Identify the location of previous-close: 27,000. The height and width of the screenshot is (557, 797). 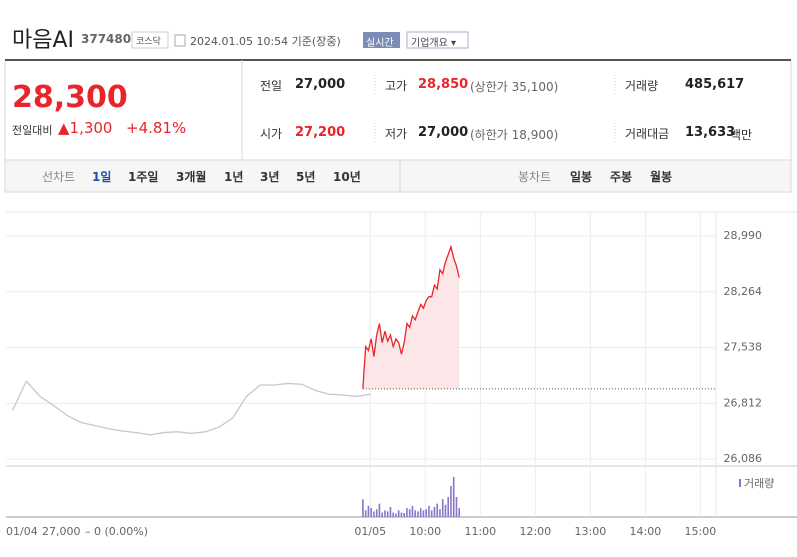
(61, 531).